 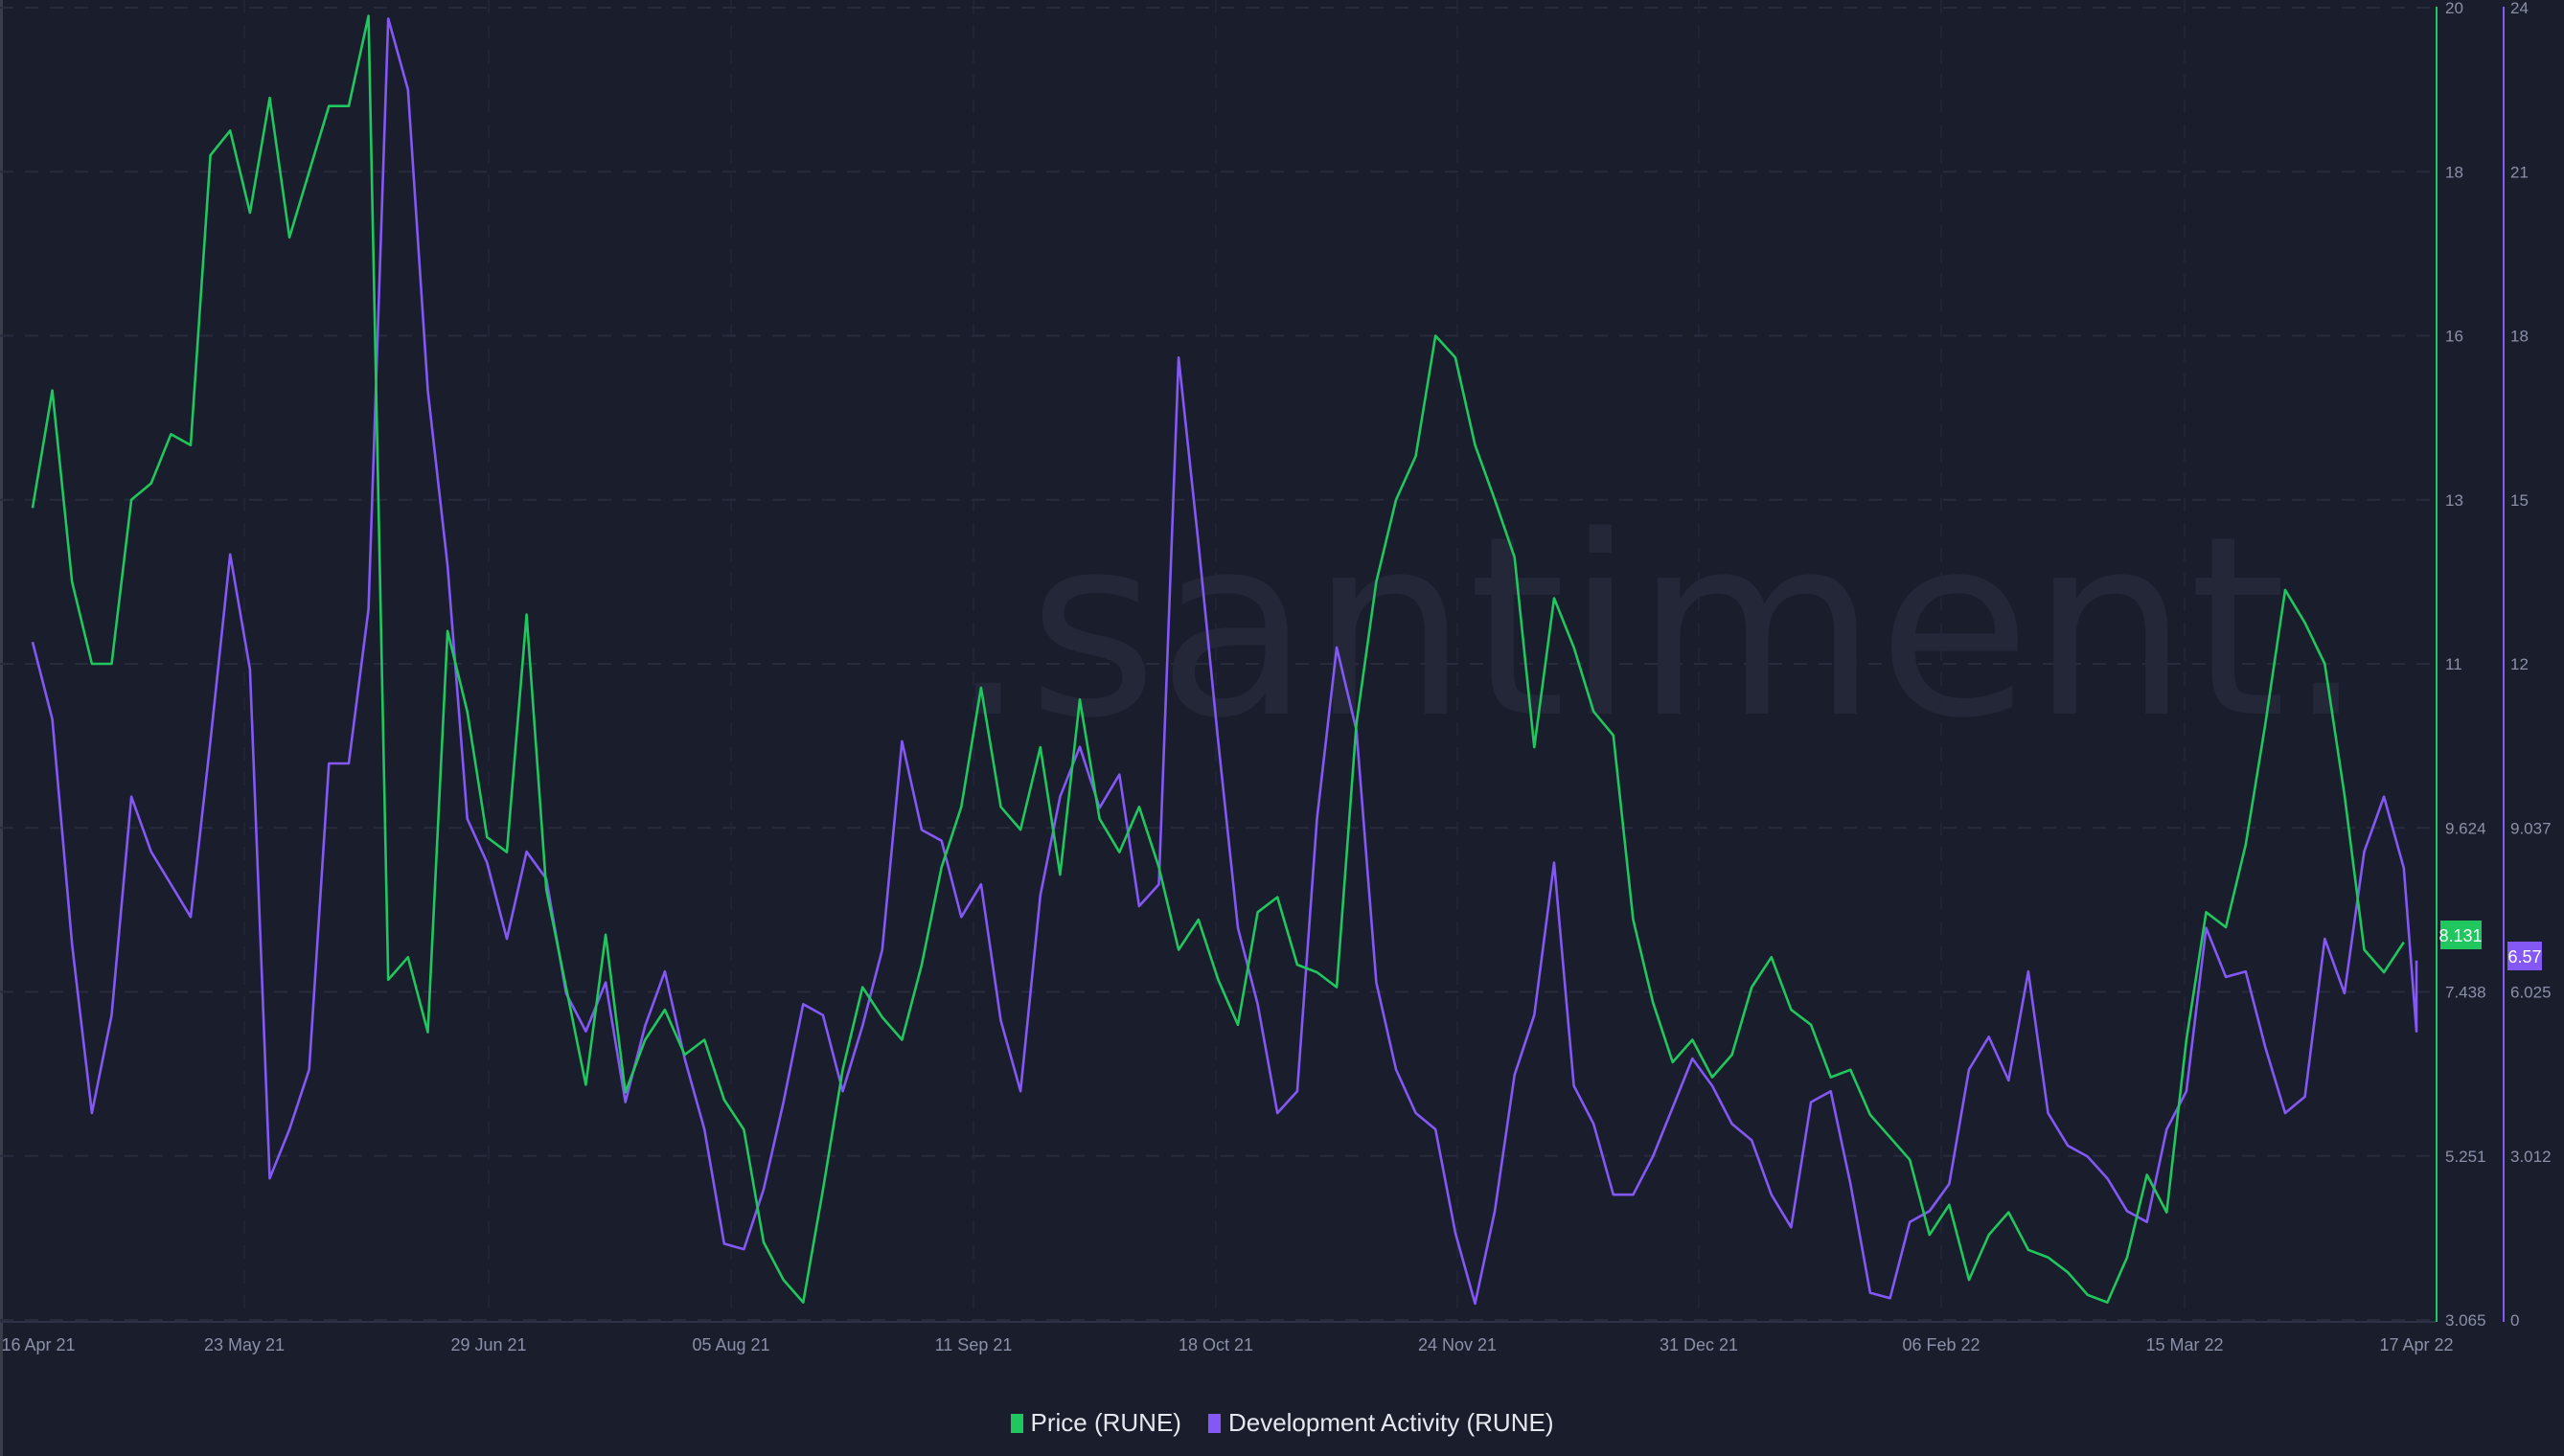 I want to click on legend-item-dev-activity: Development Activity (RUNE), so click(x=1380, y=1423).